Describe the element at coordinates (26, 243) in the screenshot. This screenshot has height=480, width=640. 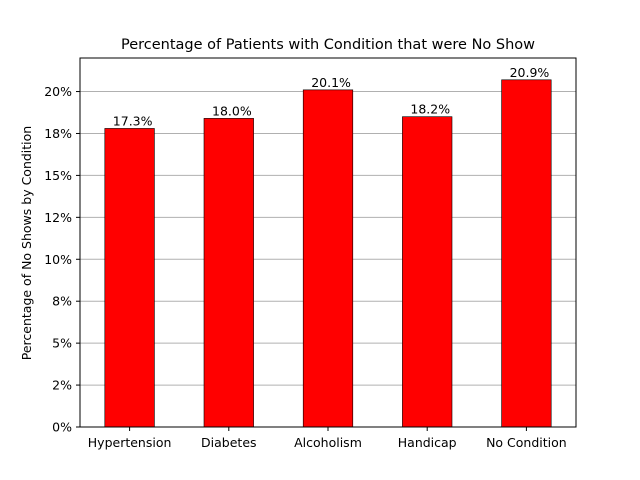
I see `y-axis-label: Percentage of No Shows by Condition` at that location.